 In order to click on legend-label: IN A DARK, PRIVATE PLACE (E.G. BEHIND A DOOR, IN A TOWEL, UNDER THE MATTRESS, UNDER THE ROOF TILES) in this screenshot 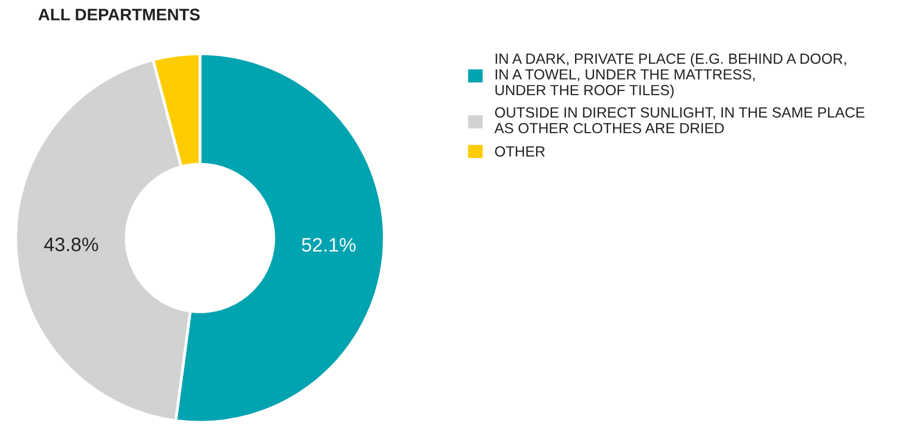, I will do `click(671, 75)`.